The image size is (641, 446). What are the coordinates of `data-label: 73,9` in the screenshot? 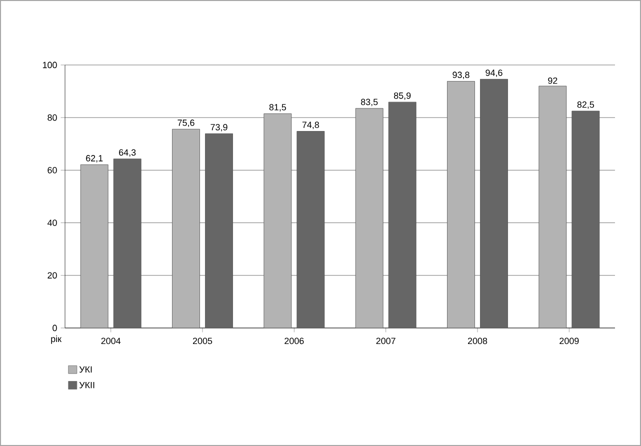 It's located at (219, 128).